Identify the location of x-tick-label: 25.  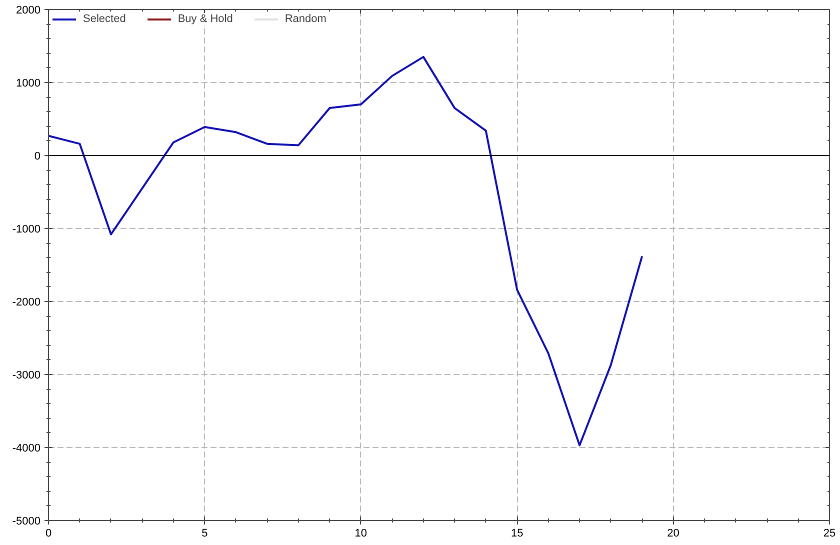
(829, 534).